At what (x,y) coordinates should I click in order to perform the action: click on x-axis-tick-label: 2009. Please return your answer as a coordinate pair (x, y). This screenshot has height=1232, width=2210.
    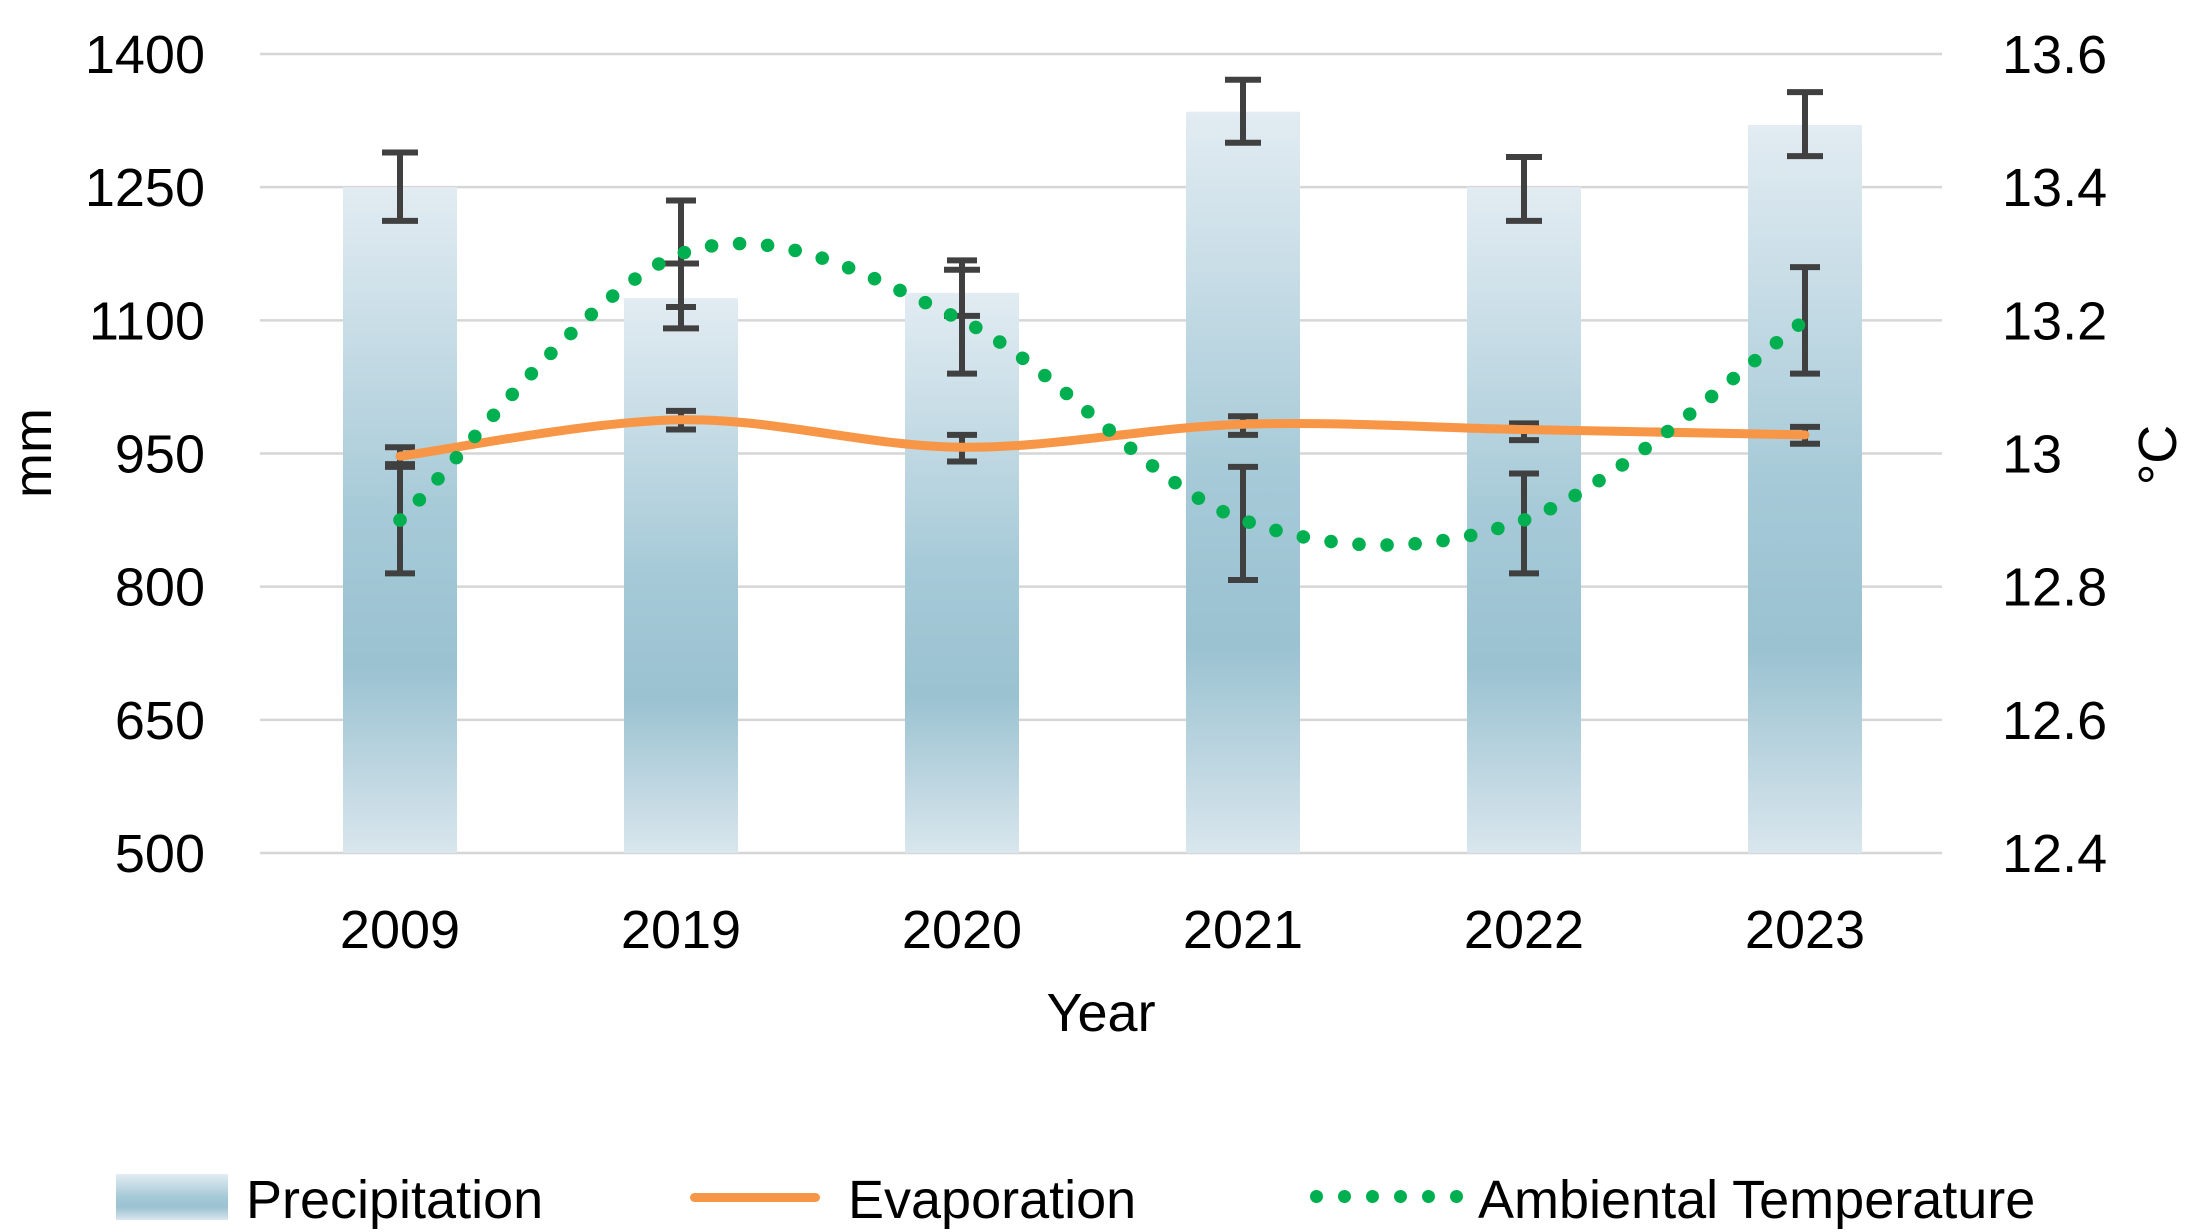
    Looking at the image, I should click on (400, 930).